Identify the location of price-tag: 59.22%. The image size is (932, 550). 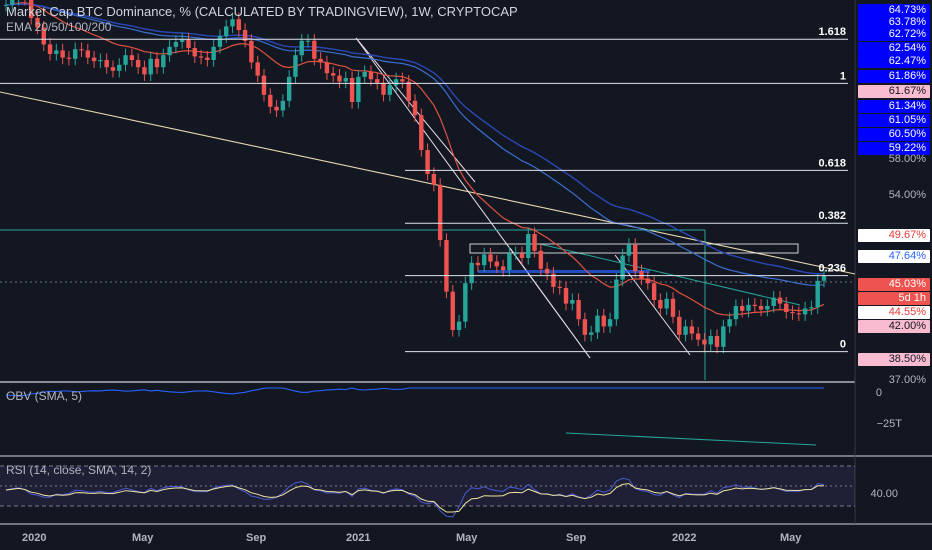
(894, 148).